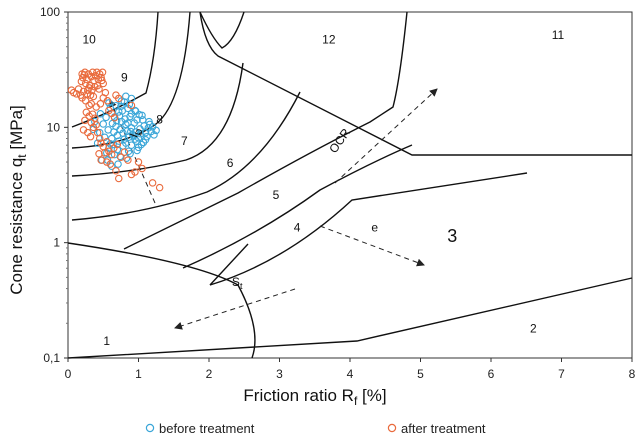  What do you see at coordinates (115, 130) in the screenshot?
I see `data-points` at bounding box center [115, 130].